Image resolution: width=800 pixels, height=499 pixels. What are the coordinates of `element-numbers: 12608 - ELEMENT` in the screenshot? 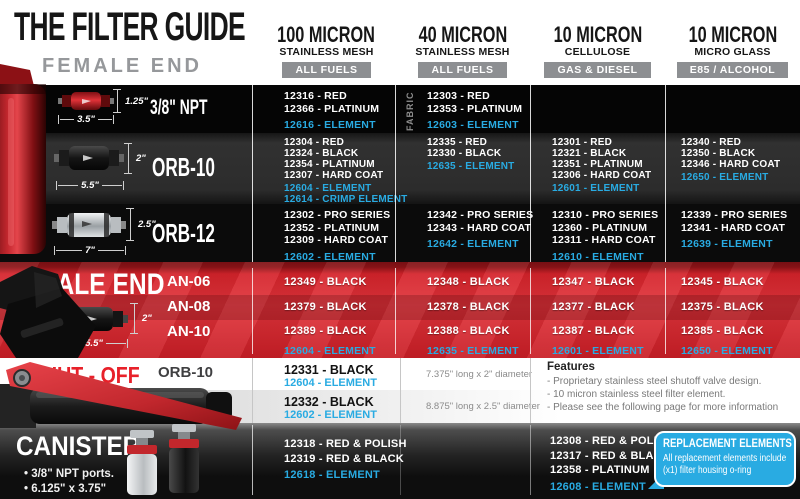 It's located at (598, 486).